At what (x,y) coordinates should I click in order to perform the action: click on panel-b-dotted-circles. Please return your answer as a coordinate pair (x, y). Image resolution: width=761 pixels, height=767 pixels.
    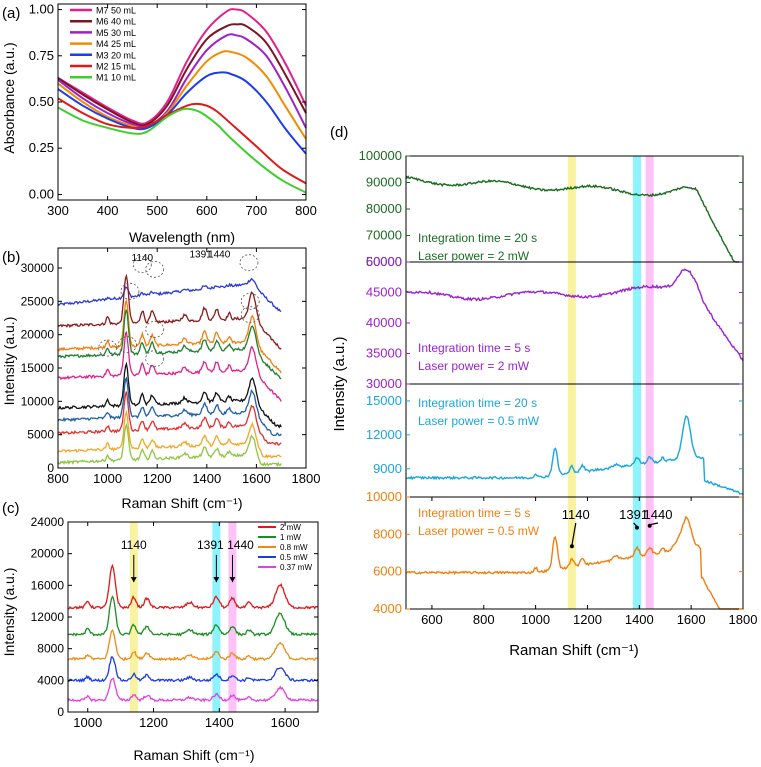
    Looking at the image, I should click on (179, 311).